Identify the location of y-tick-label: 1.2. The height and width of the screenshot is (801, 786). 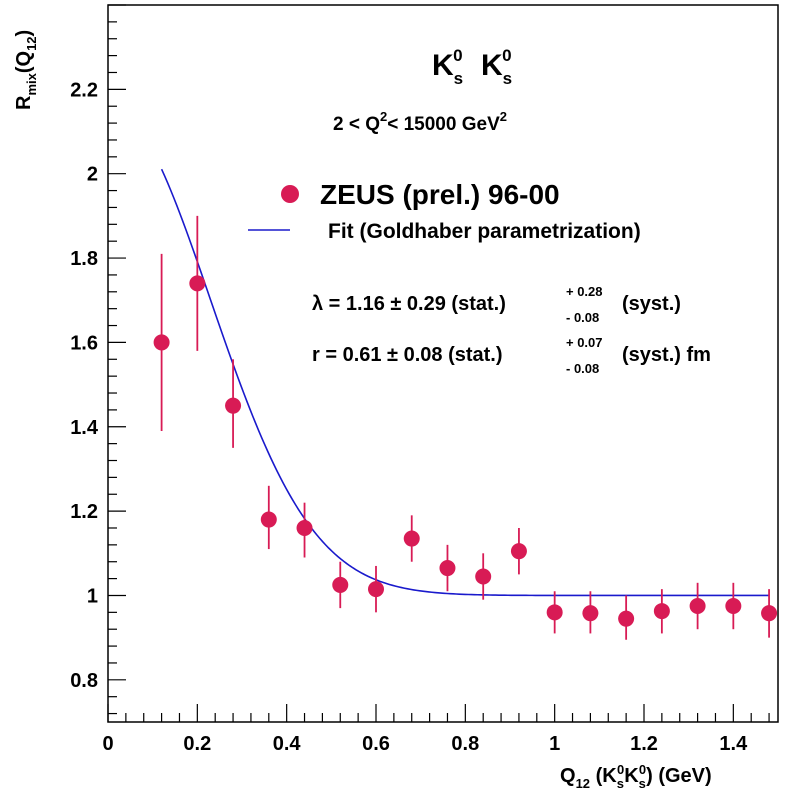
(84, 512).